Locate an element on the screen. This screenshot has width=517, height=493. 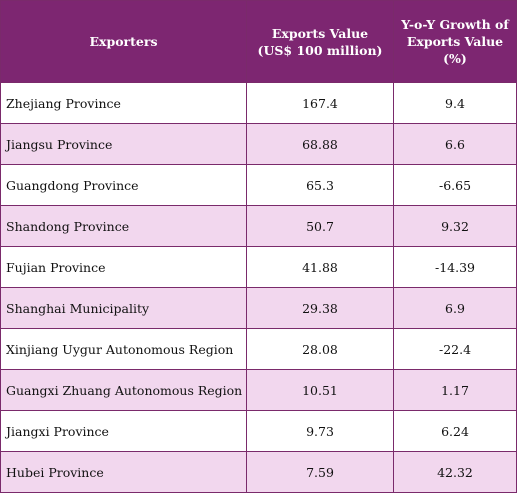
header-exporters-label: Exporters is located at coordinates (123, 41).